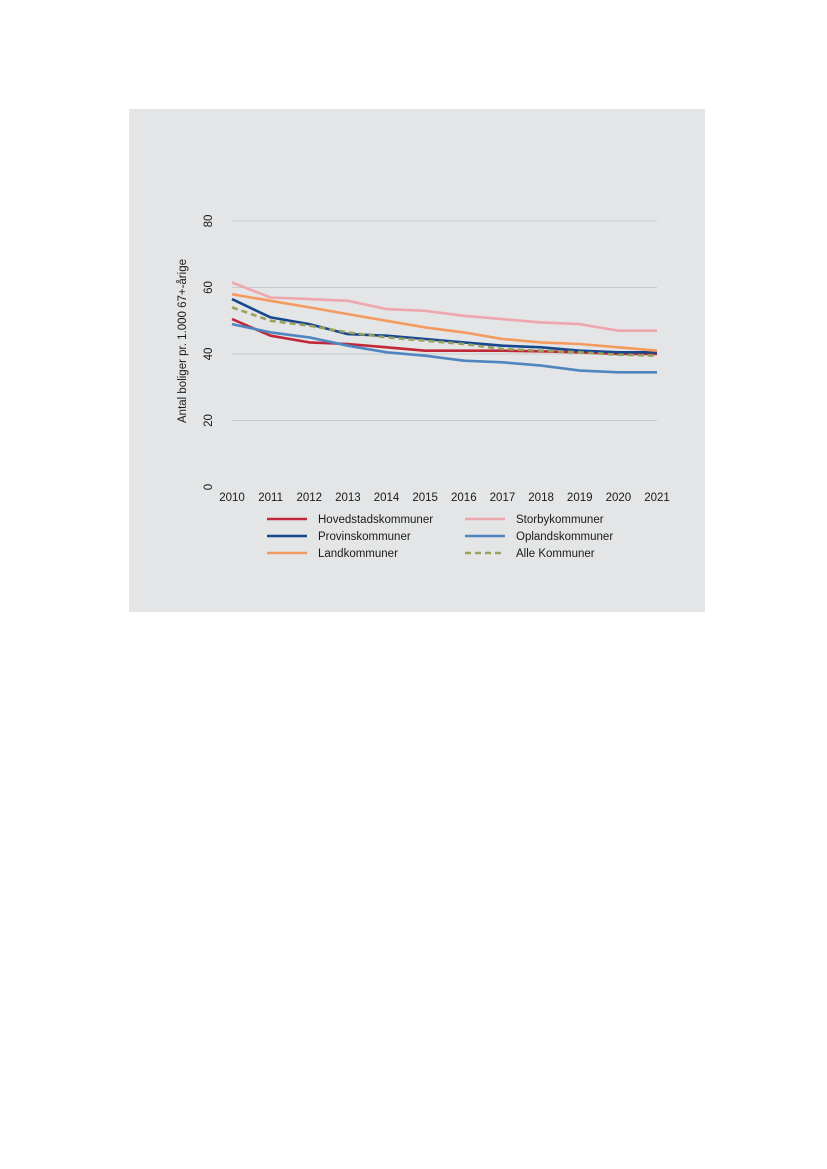 The width and height of the screenshot is (827, 1169). I want to click on x-tick-label: 2019, so click(580, 498).